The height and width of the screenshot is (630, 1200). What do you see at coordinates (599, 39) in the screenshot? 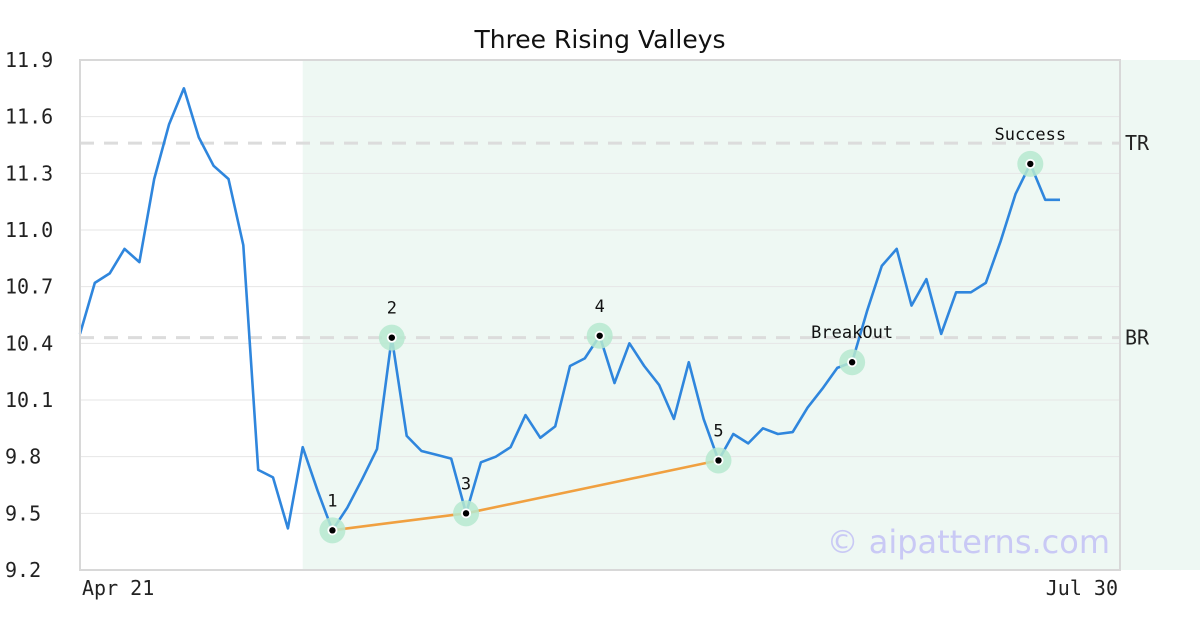
I see `chart-title: Three Rising Valleys` at bounding box center [599, 39].